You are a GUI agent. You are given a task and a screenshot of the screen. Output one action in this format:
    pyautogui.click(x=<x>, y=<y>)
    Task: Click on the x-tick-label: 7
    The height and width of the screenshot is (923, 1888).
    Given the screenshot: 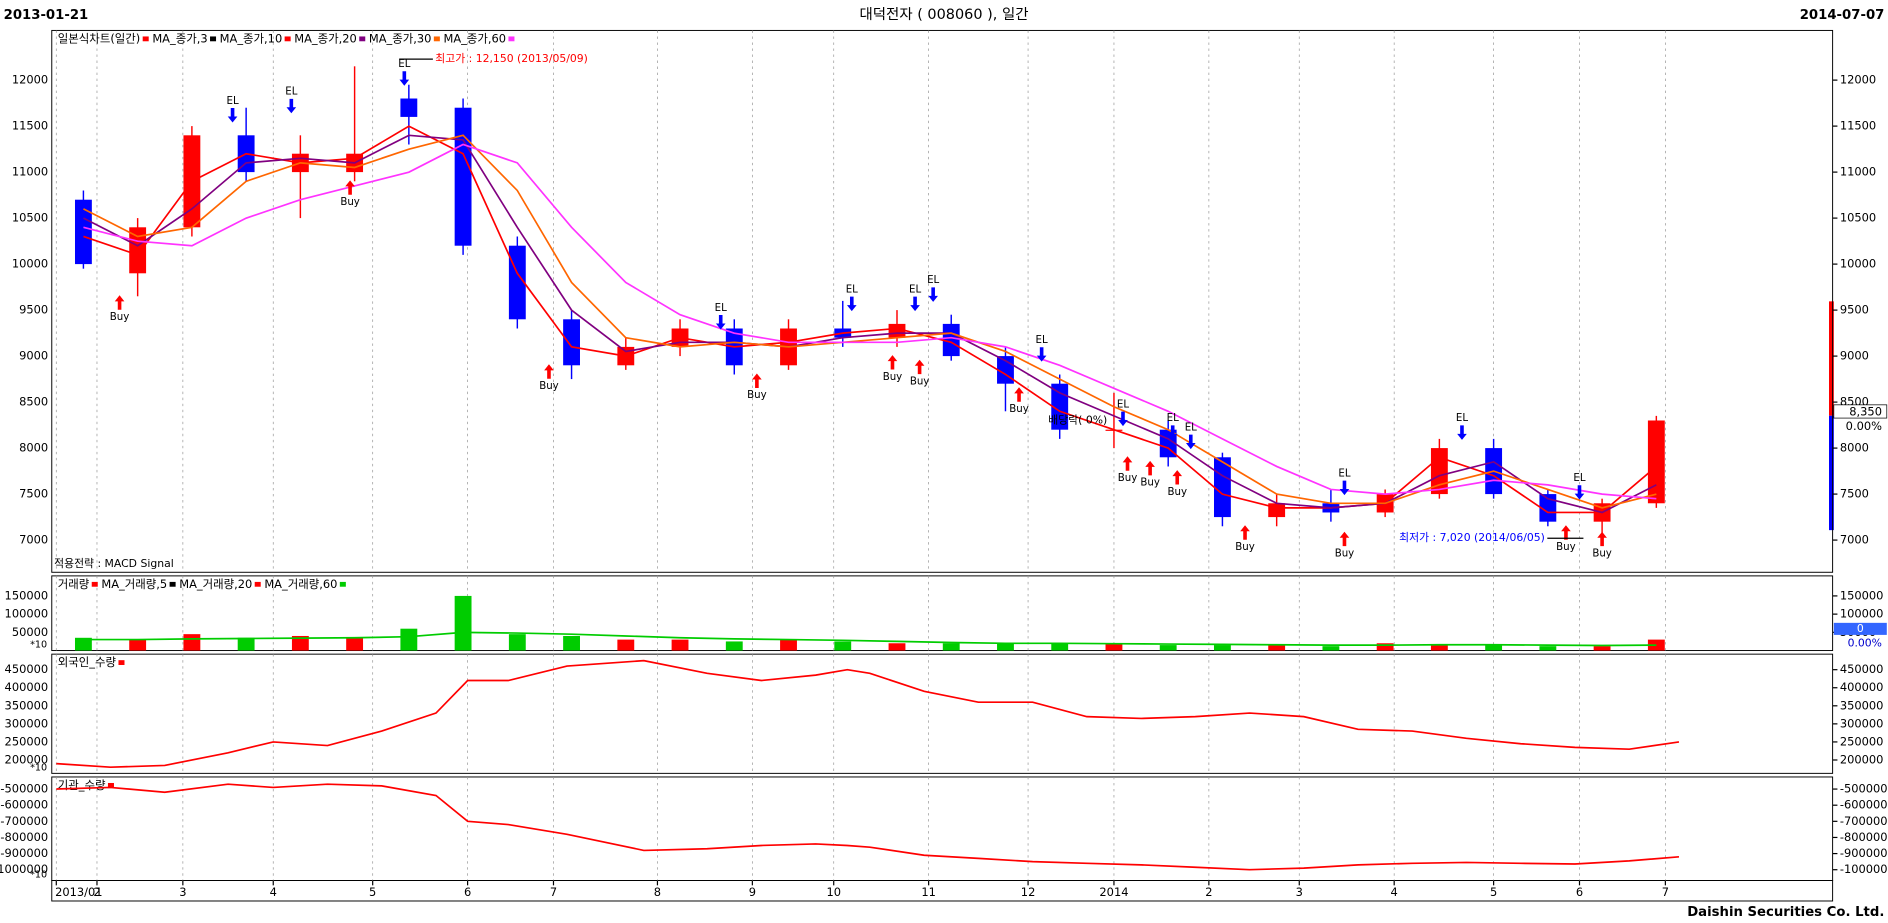 What is the action you would take?
    pyautogui.click(x=1665, y=892)
    